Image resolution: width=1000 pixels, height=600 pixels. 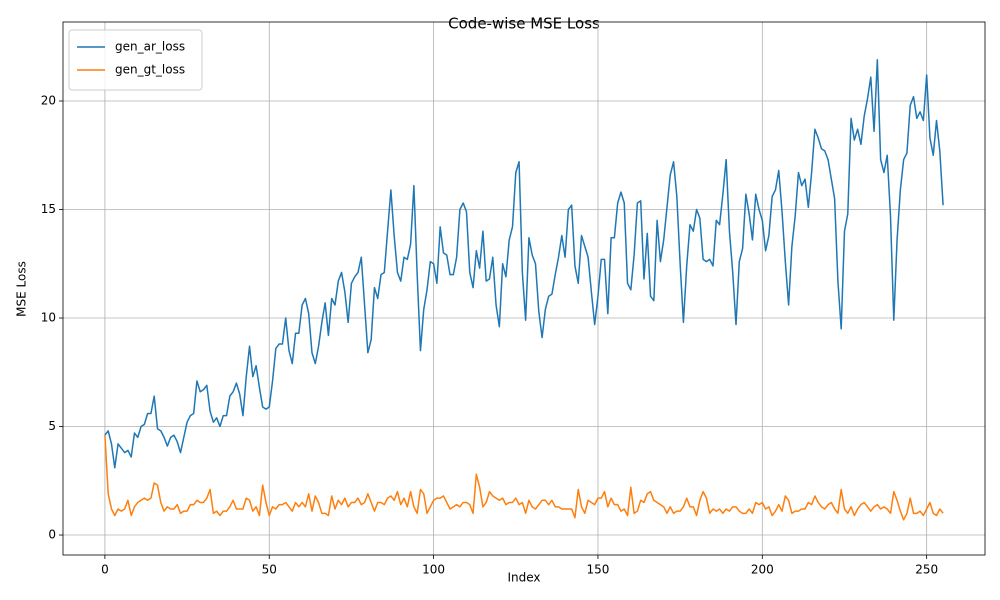 What do you see at coordinates (523, 578) in the screenshot?
I see `x-axis-label: Index` at bounding box center [523, 578].